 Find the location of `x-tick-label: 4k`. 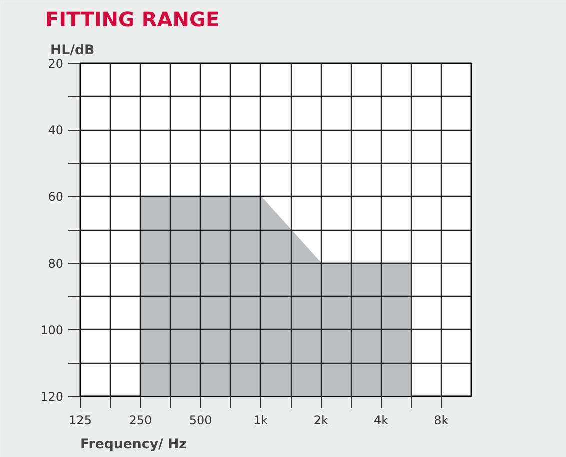

x-tick-label: 4k is located at coordinates (381, 421).